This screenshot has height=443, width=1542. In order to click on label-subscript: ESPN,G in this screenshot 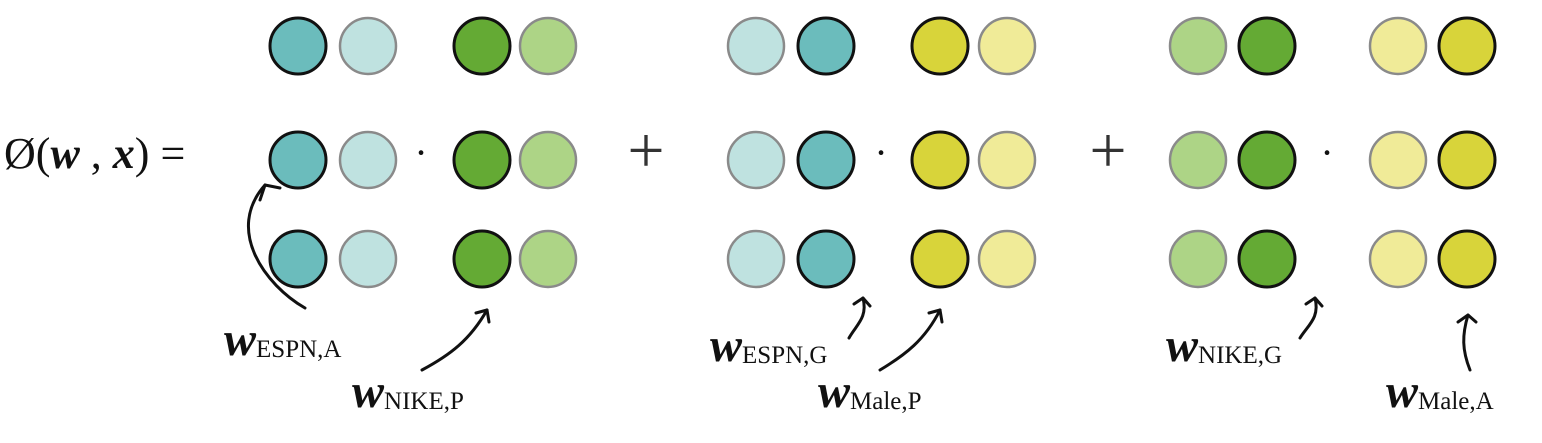, I will do `click(785, 355)`.